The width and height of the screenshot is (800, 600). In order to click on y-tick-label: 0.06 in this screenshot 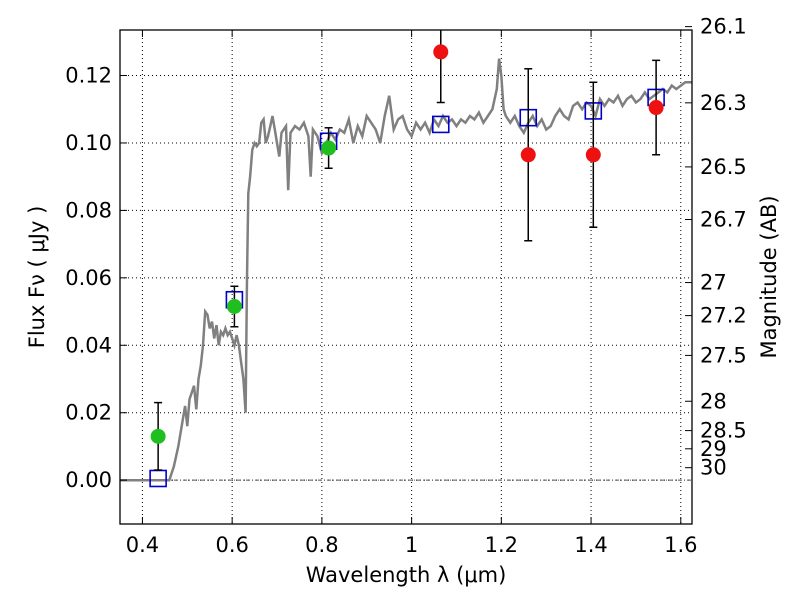, I will do `click(88, 278)`.